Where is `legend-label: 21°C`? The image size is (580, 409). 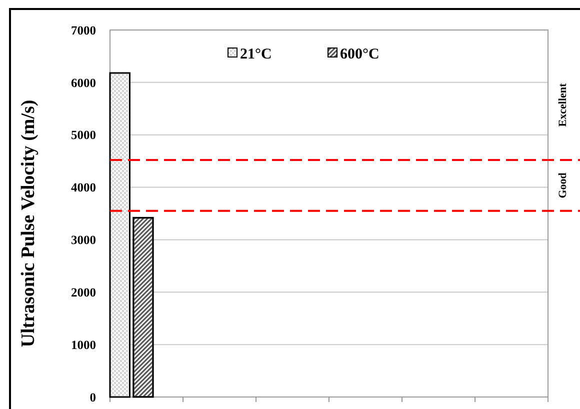 legend-label: 21°C is located at coordinates (256, 54).